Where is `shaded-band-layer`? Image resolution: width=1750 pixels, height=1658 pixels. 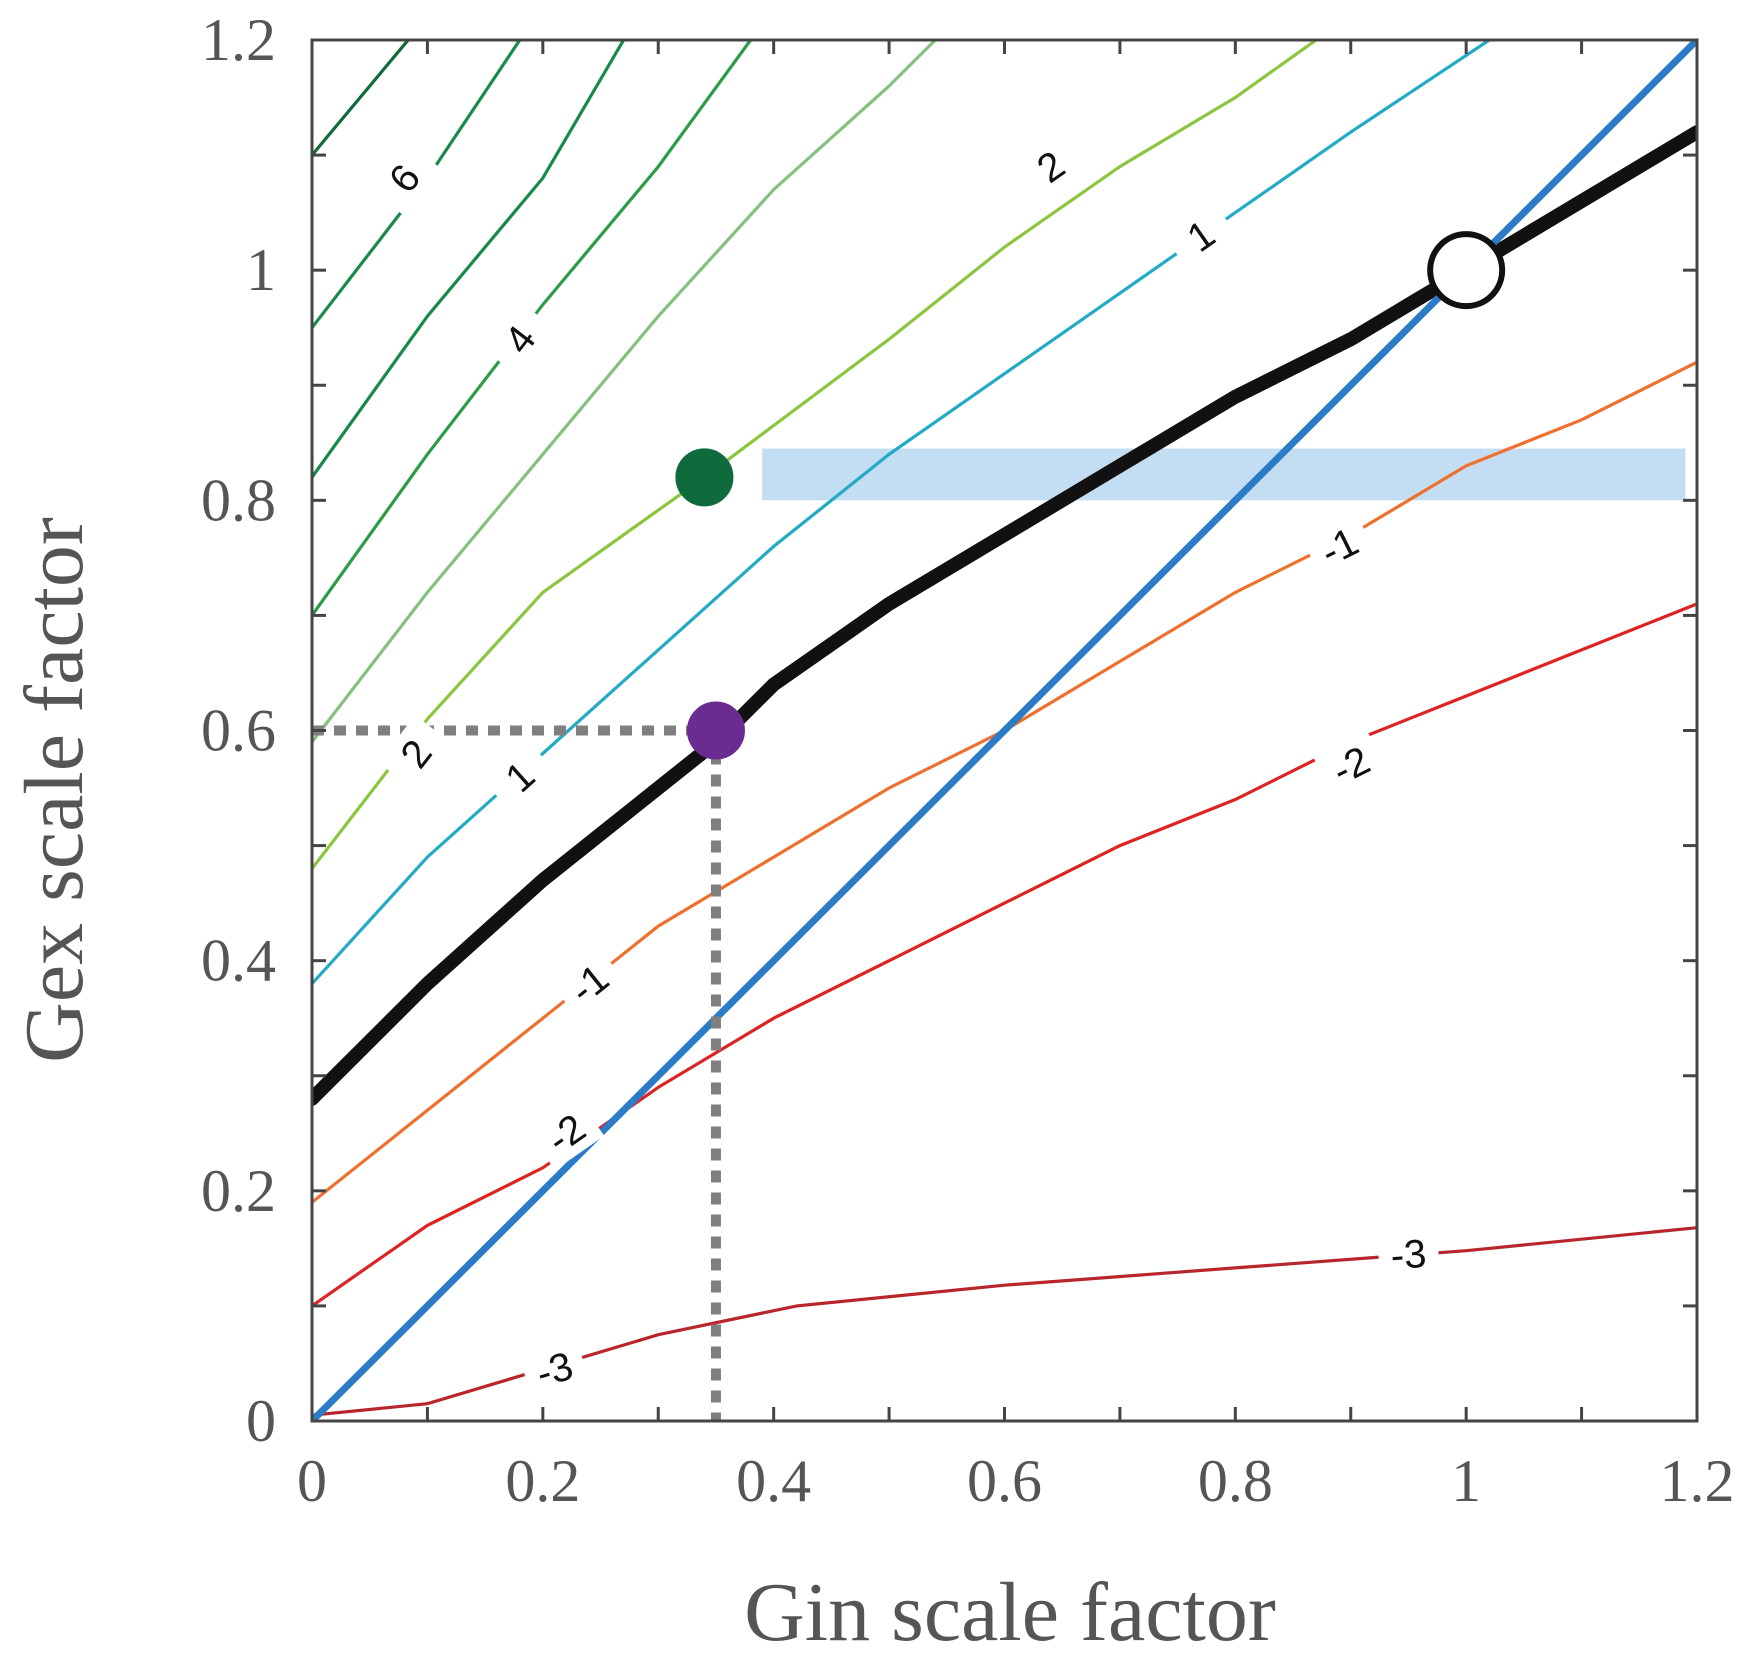 shaded-band-layer is located at coordinates (1224, 474).